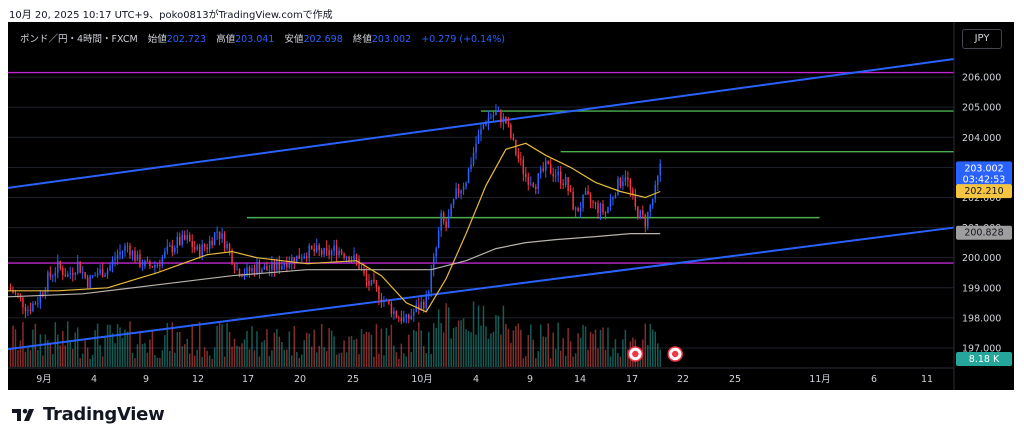  What do you see at coordinates (982, 39) in the screenshot?
I see `currency-button: JPY` at bounding box center [982, 39].